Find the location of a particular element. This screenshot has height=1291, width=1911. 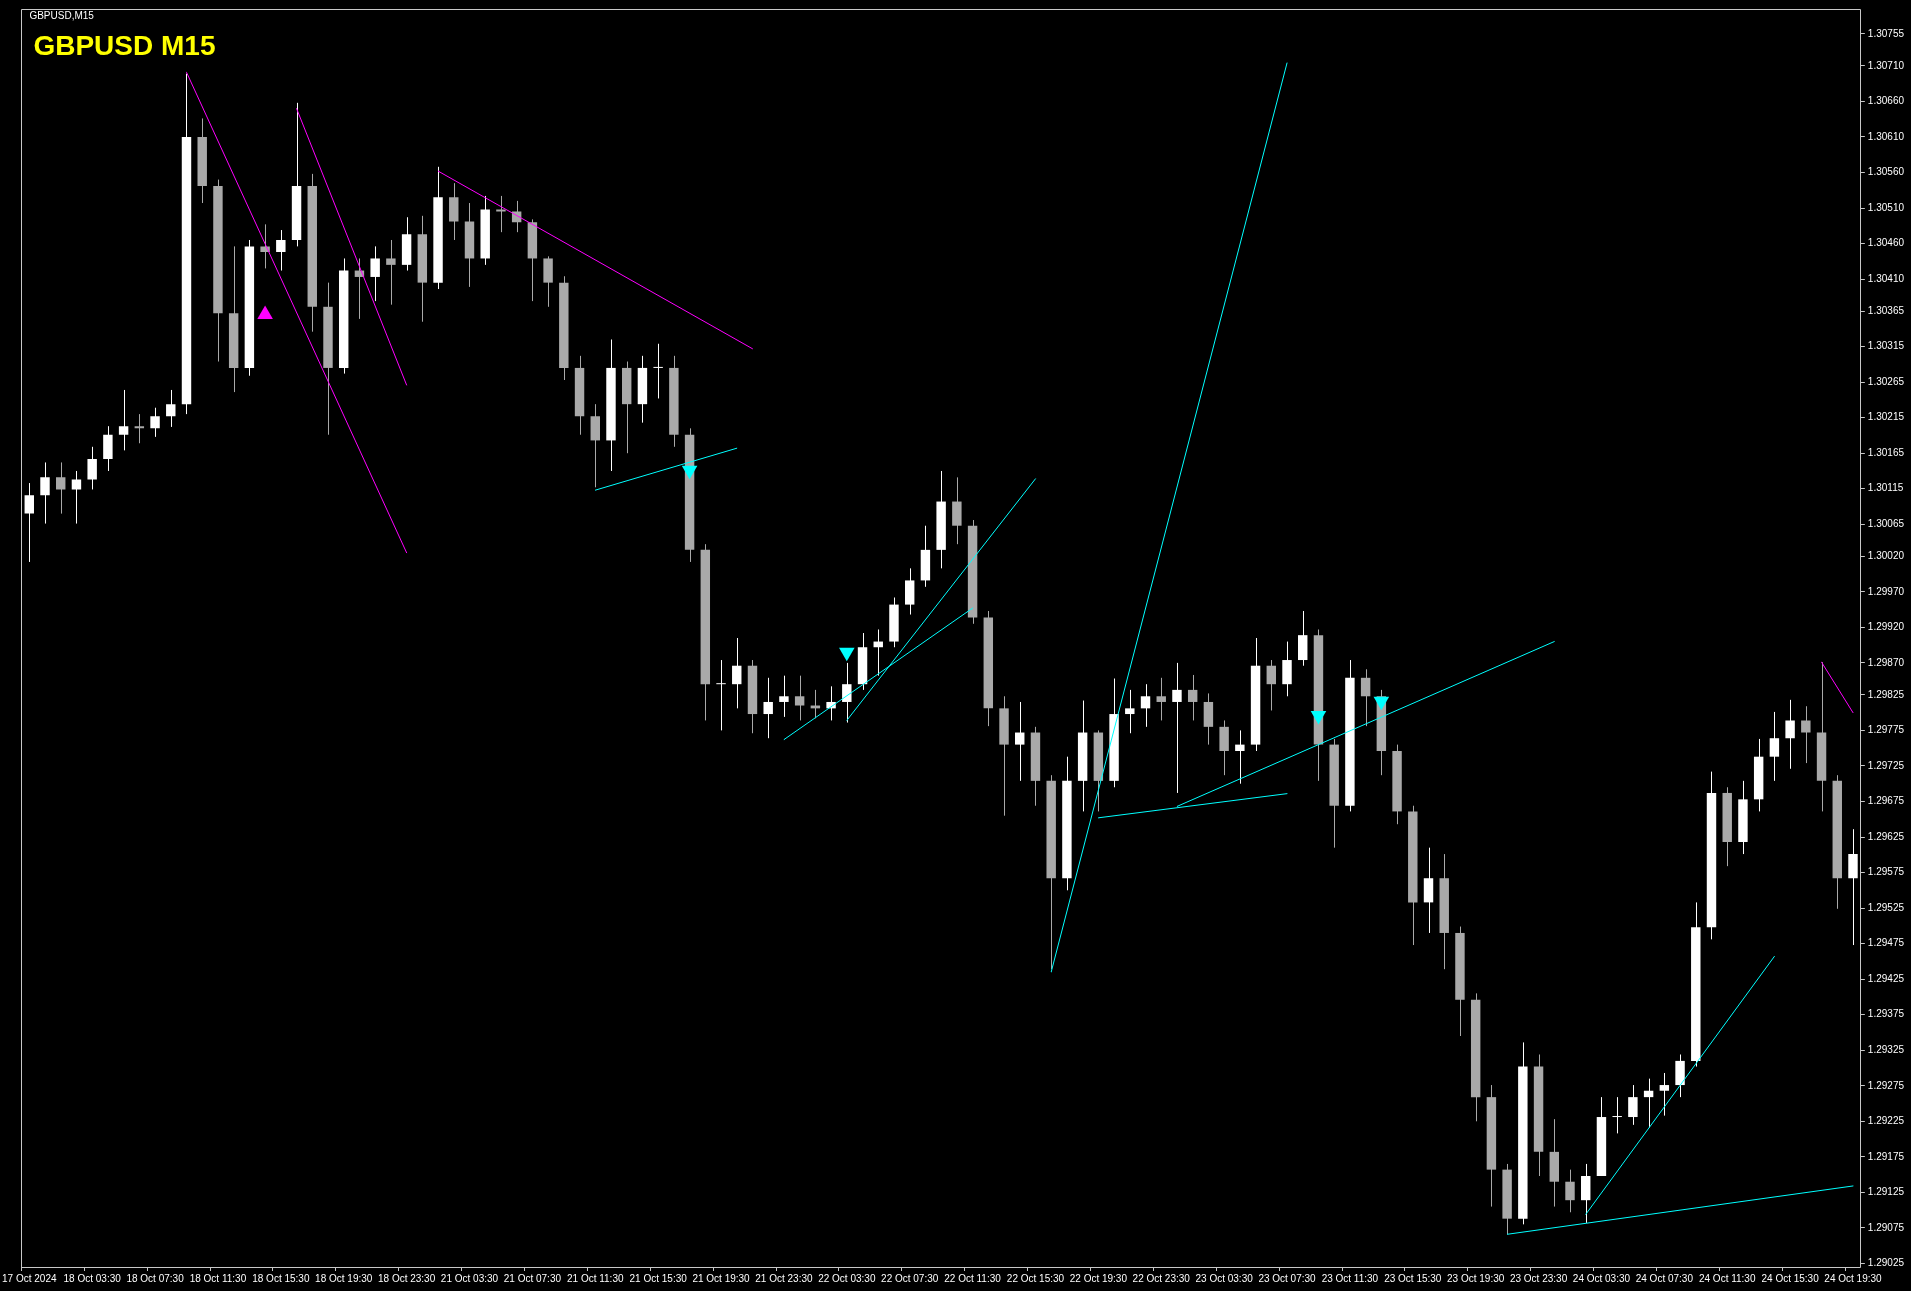

x-tick-label: 18 Oct 23:30 is located at coordinates (406, 1278).